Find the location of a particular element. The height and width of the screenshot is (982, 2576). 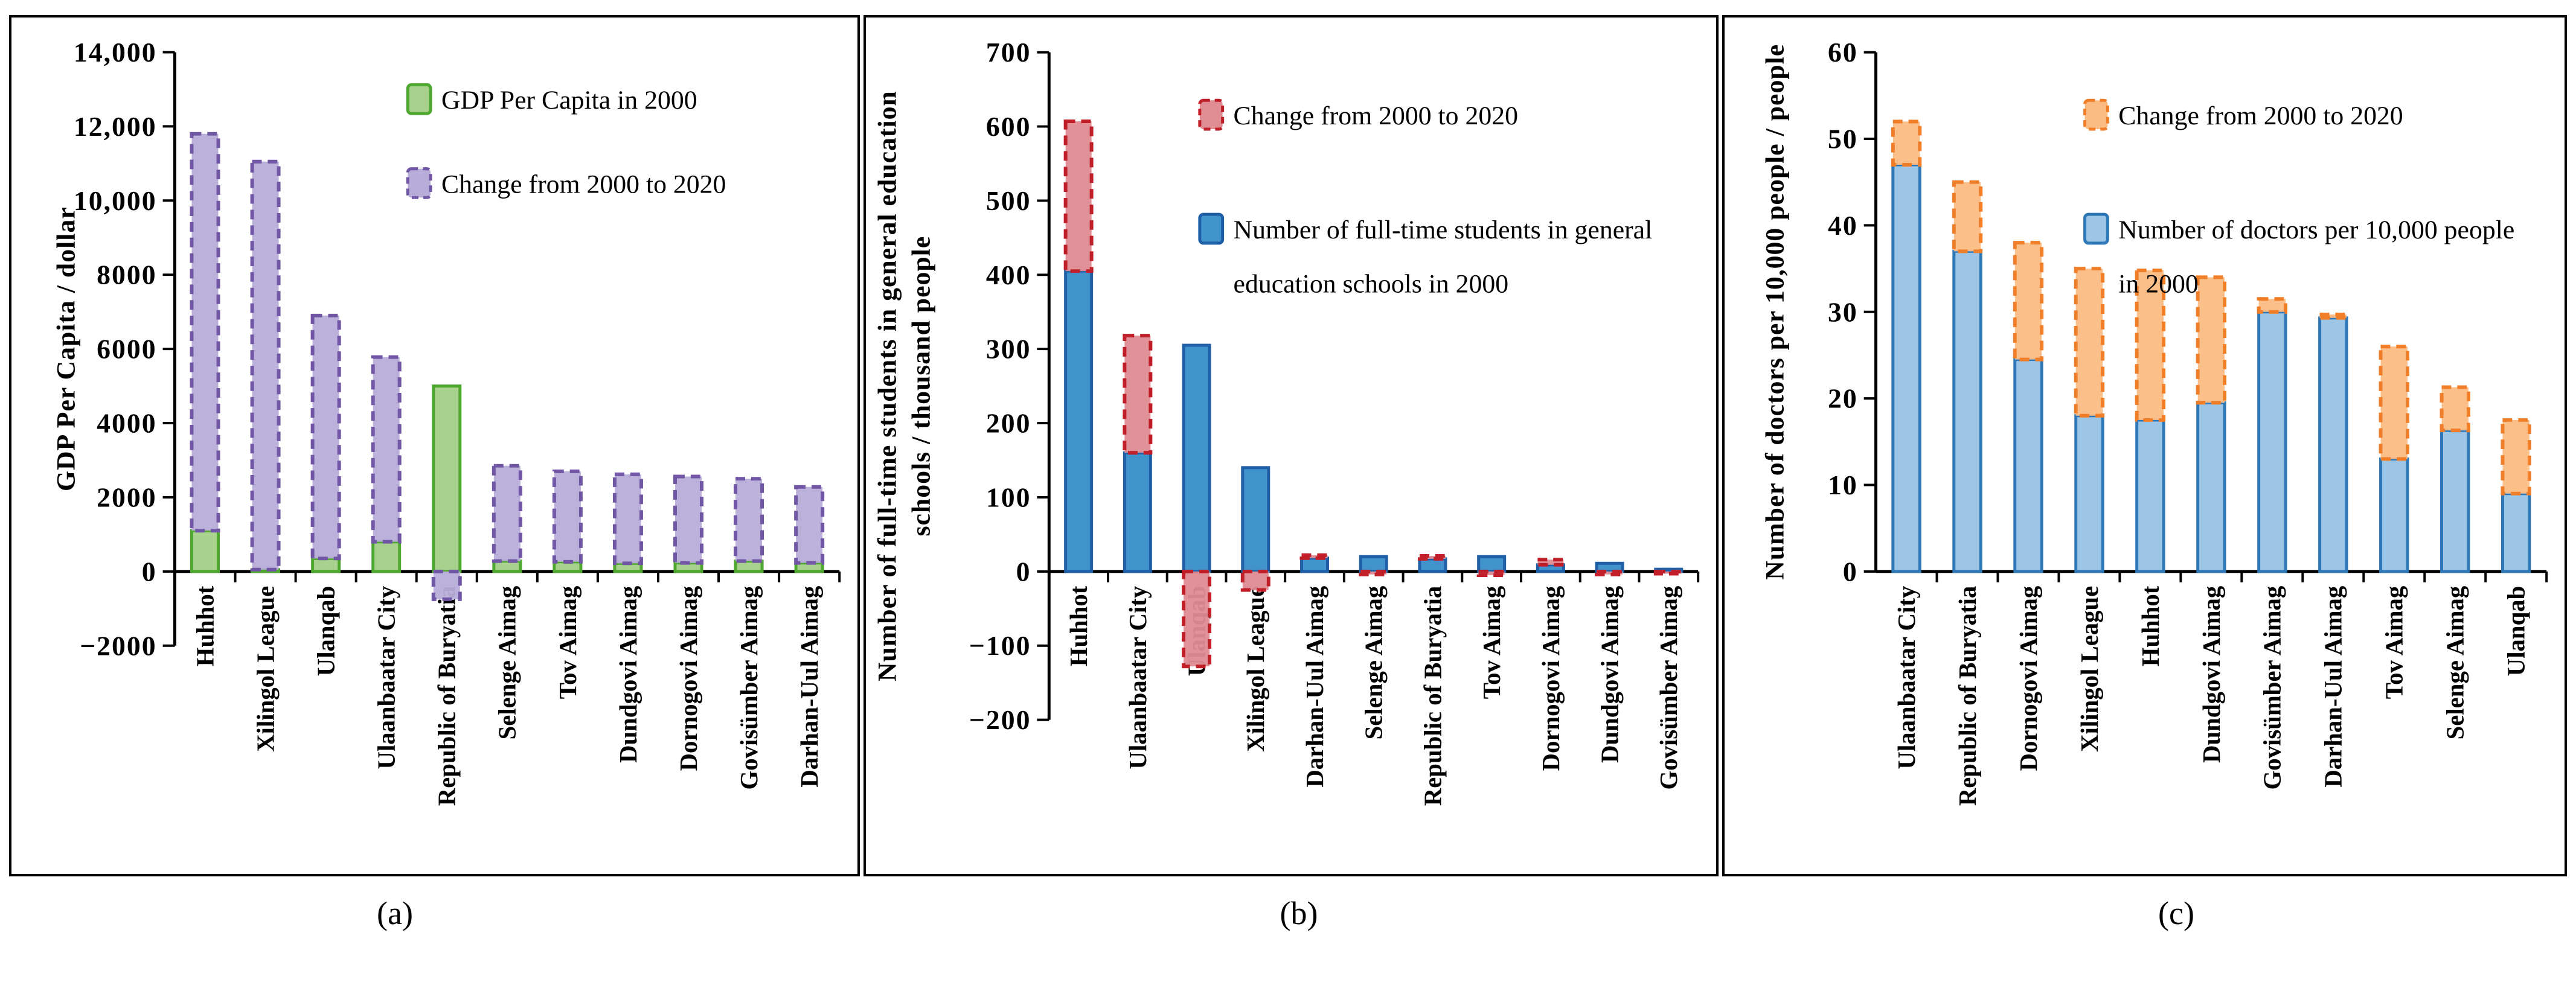

y-tick-label: 50 is located at coordinates (1843, 139).